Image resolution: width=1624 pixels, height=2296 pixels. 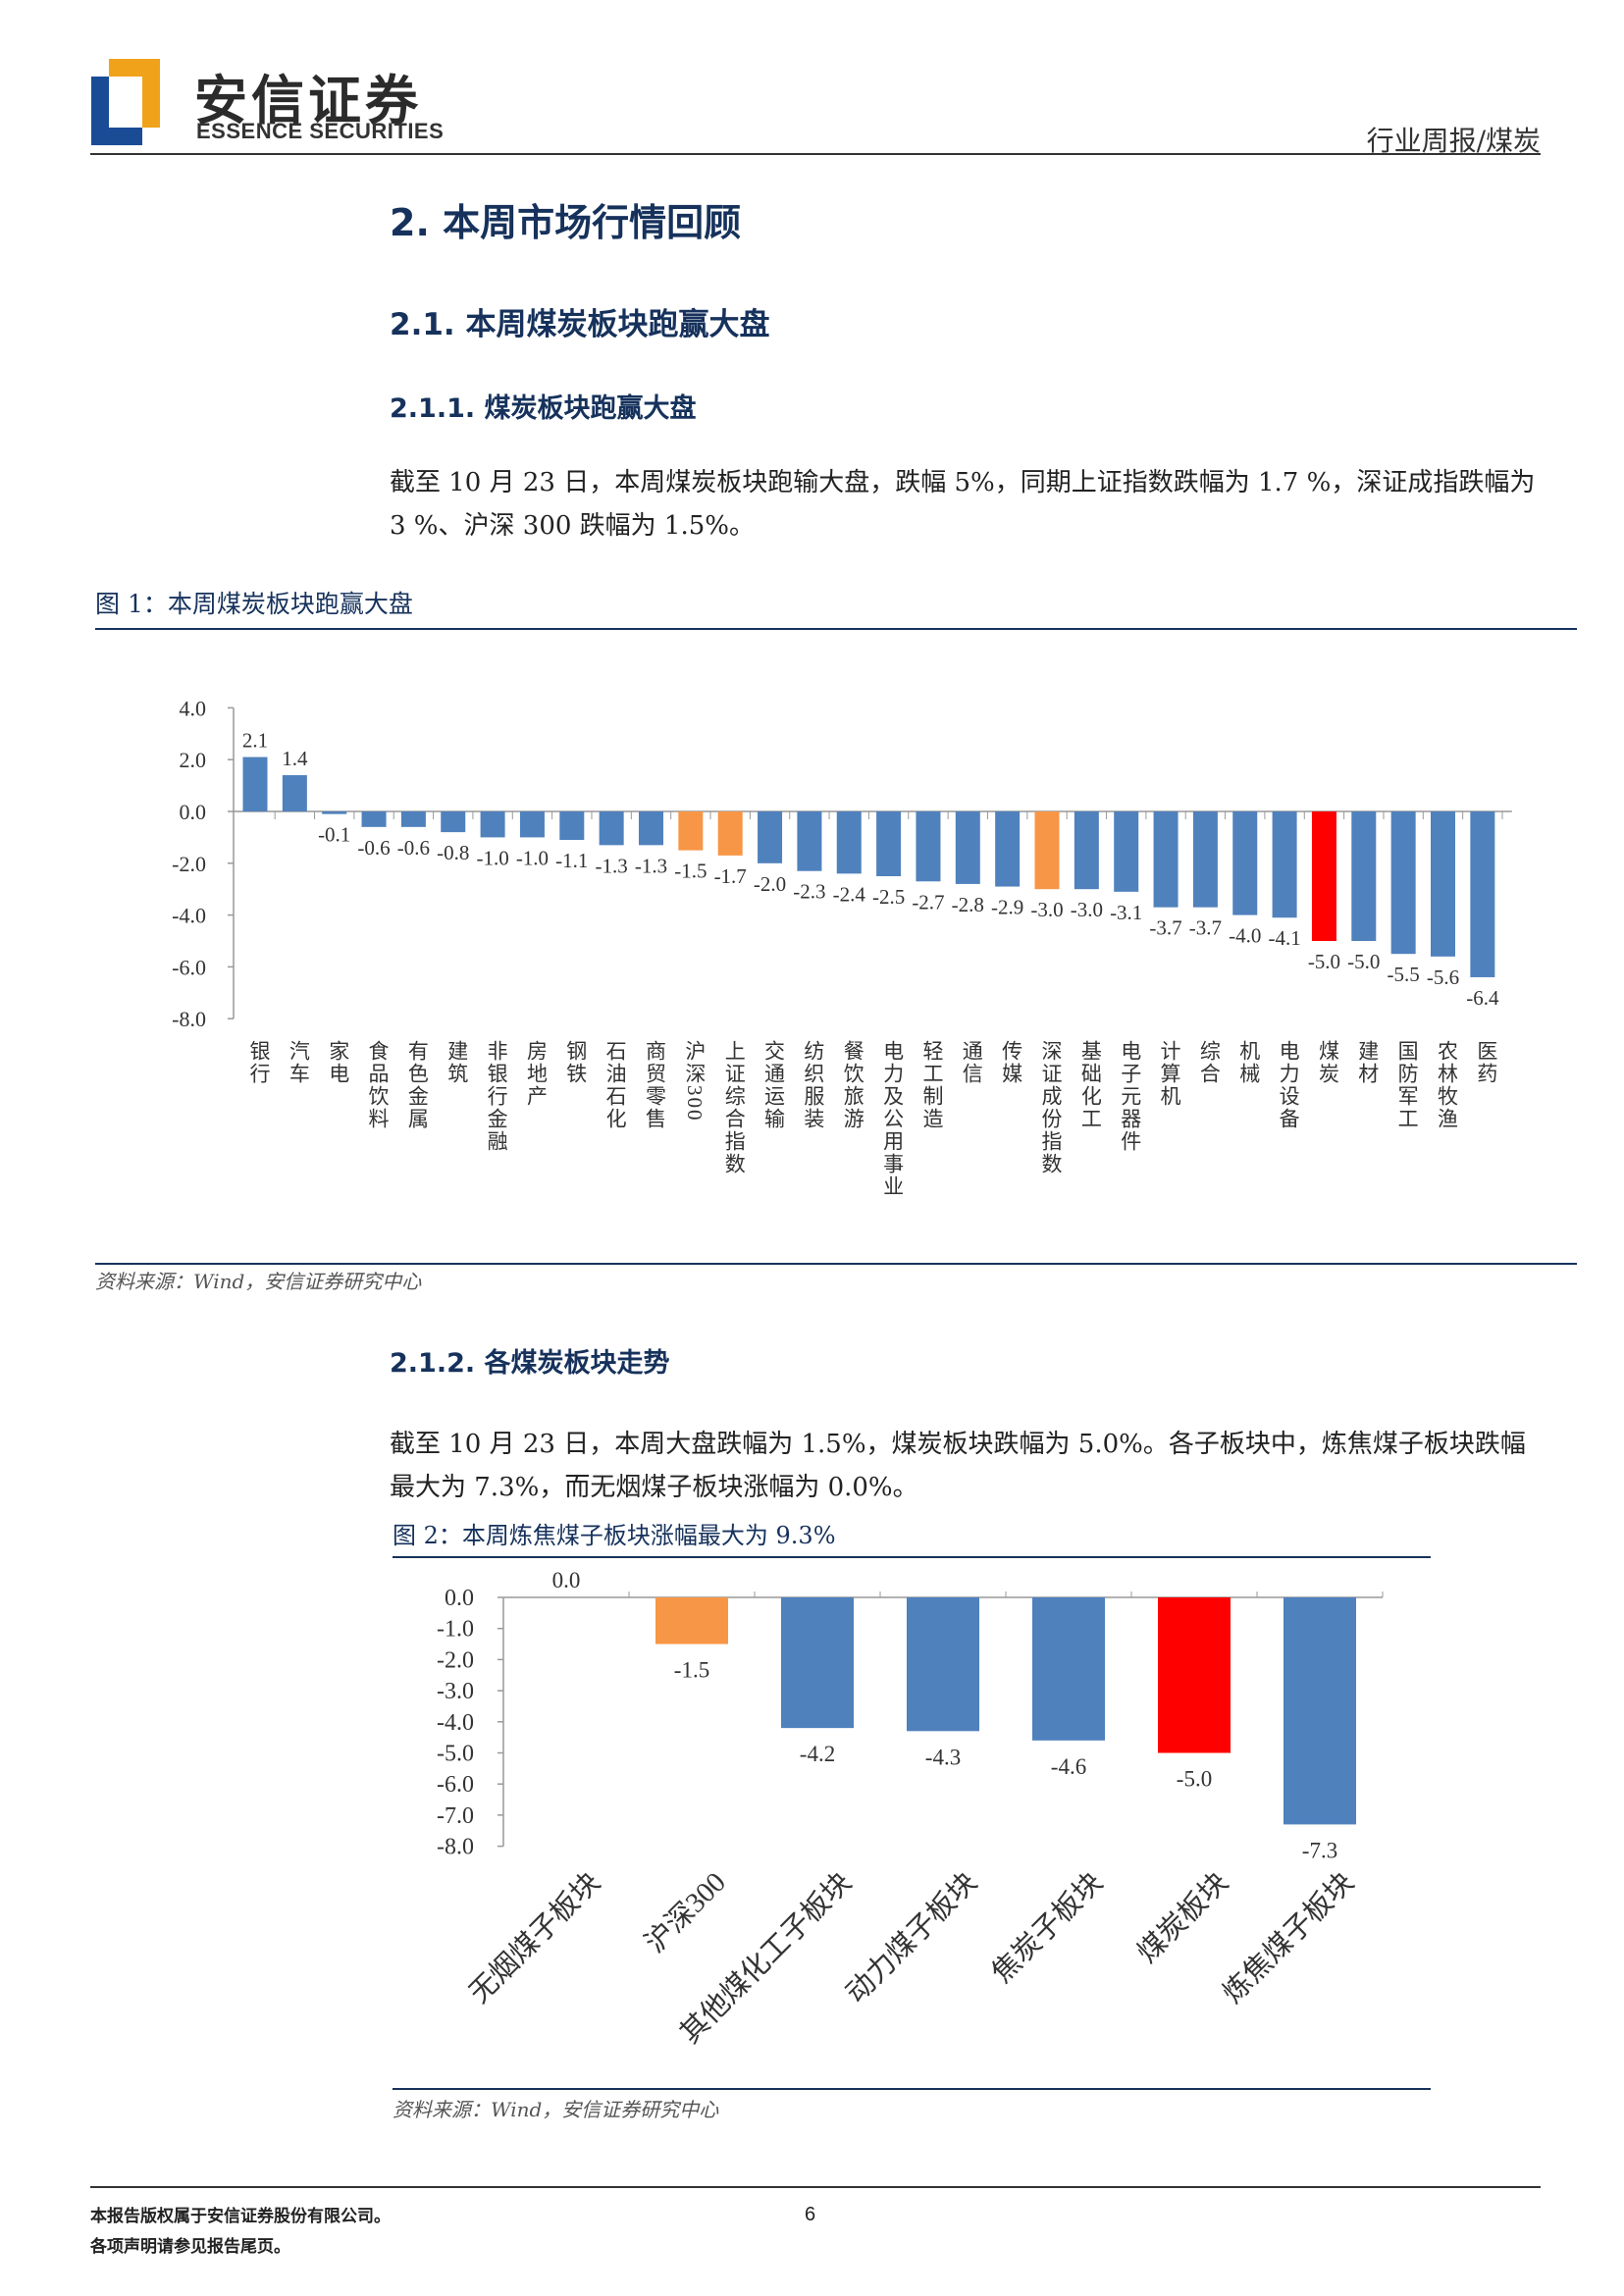 I want to click on chart1-value-label: -0.1, so click(x=334, y=835).